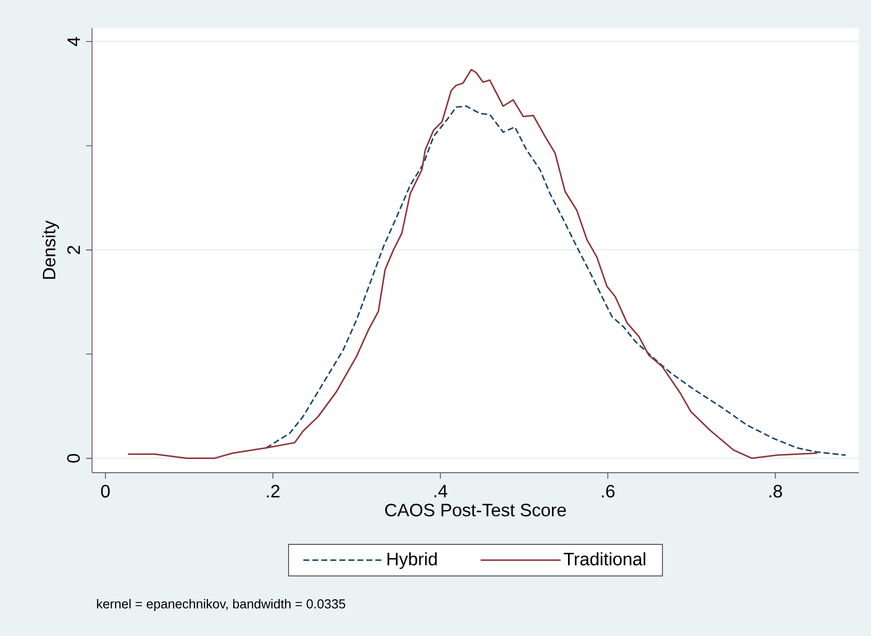  I want to click on y-tick-label: 0, so click(73, 458).